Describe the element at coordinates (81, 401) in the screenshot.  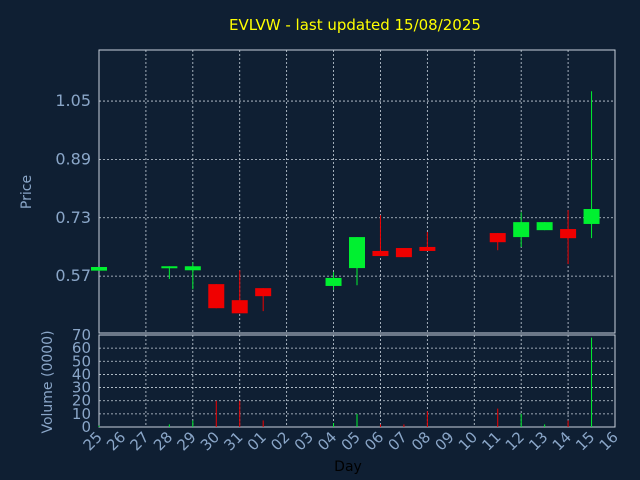
I see `y-tick-label: 20` at that location.